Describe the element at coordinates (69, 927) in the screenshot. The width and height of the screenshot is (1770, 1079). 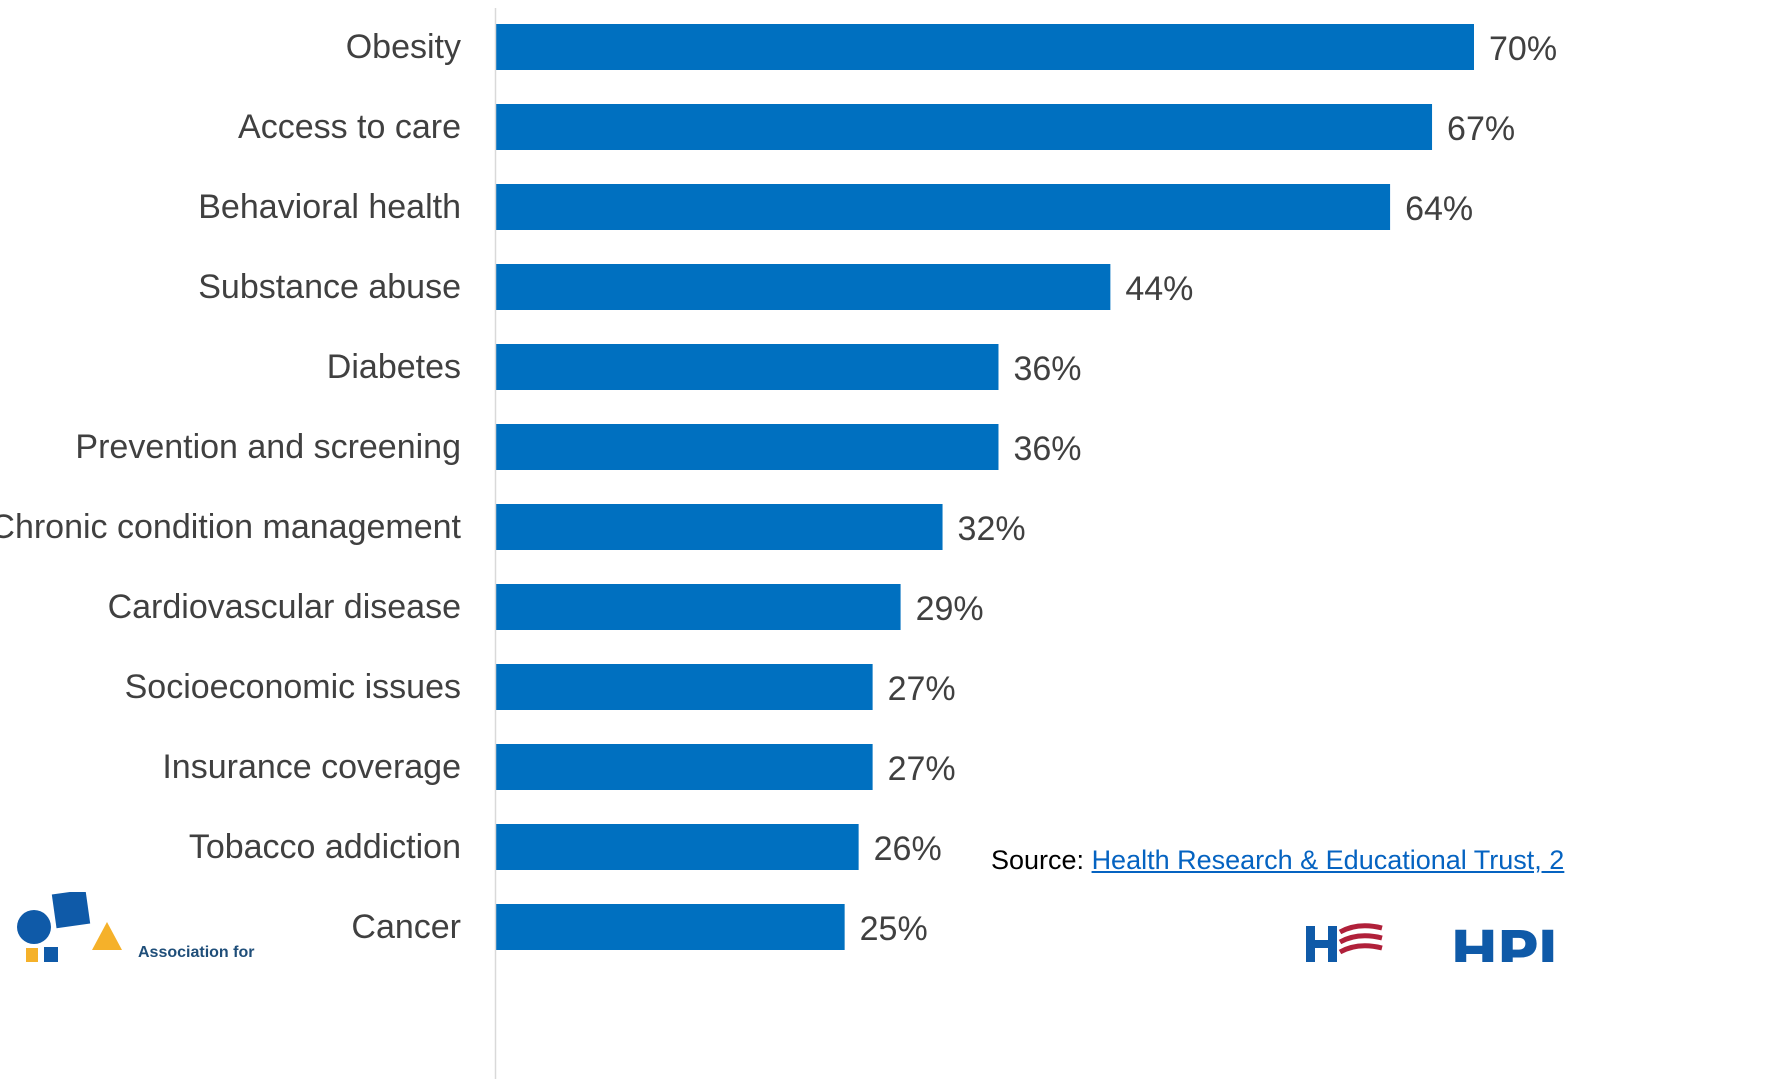
I see `shapes-logo-icon` at that location.